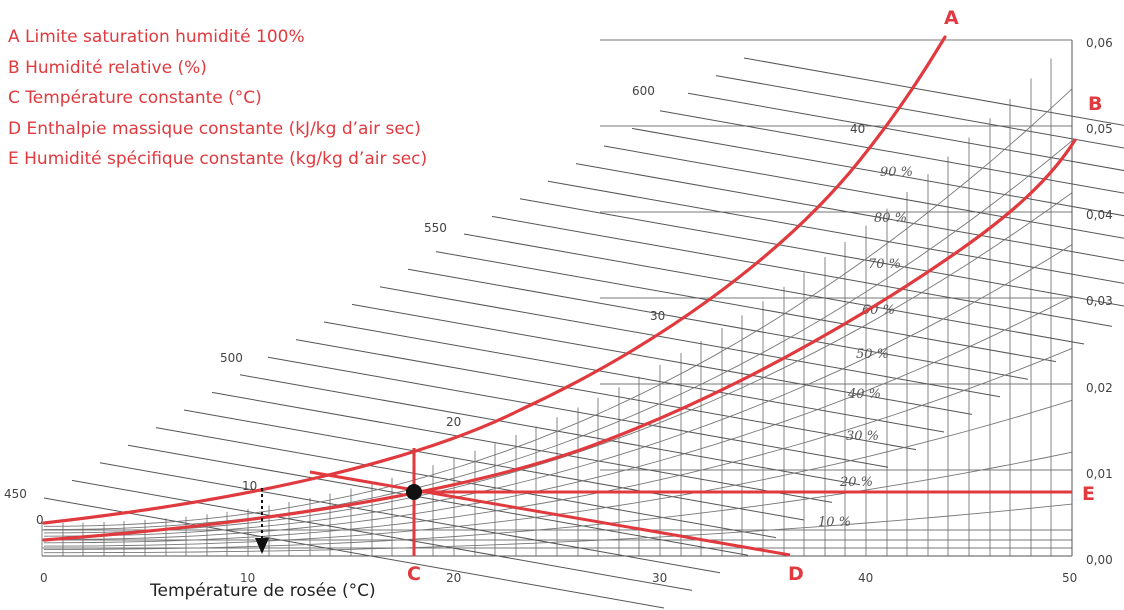 The width and height of the screenshot is (1124, 610). What do you see at coordinates (1099, 388) in the screenshot?
I see `y-tick-2: 0,02` at bounding box center [1099, 388].